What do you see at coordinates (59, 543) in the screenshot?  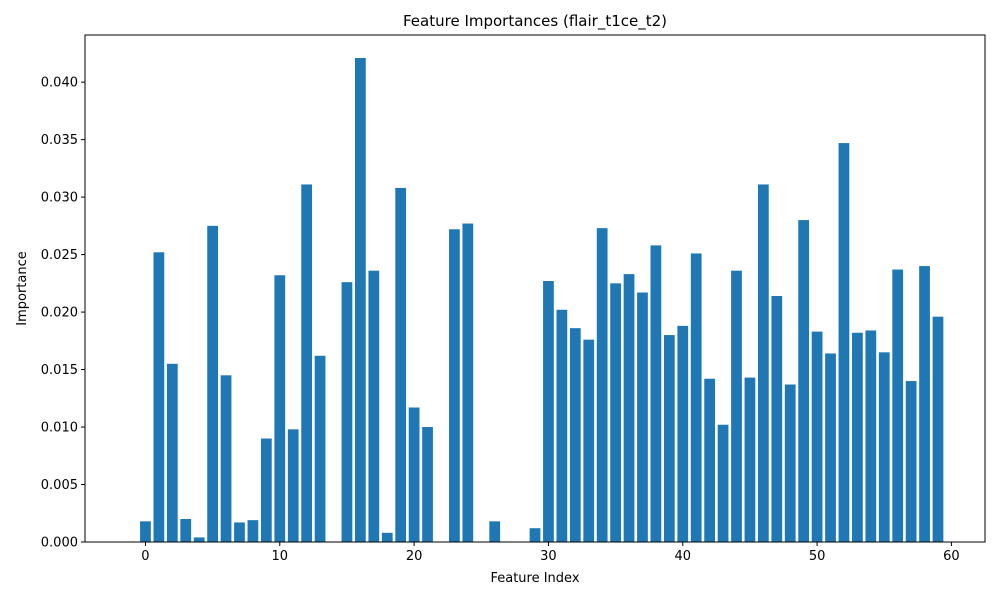 I see `y-tick-label: 0.000` at bounding box center [59, 543].